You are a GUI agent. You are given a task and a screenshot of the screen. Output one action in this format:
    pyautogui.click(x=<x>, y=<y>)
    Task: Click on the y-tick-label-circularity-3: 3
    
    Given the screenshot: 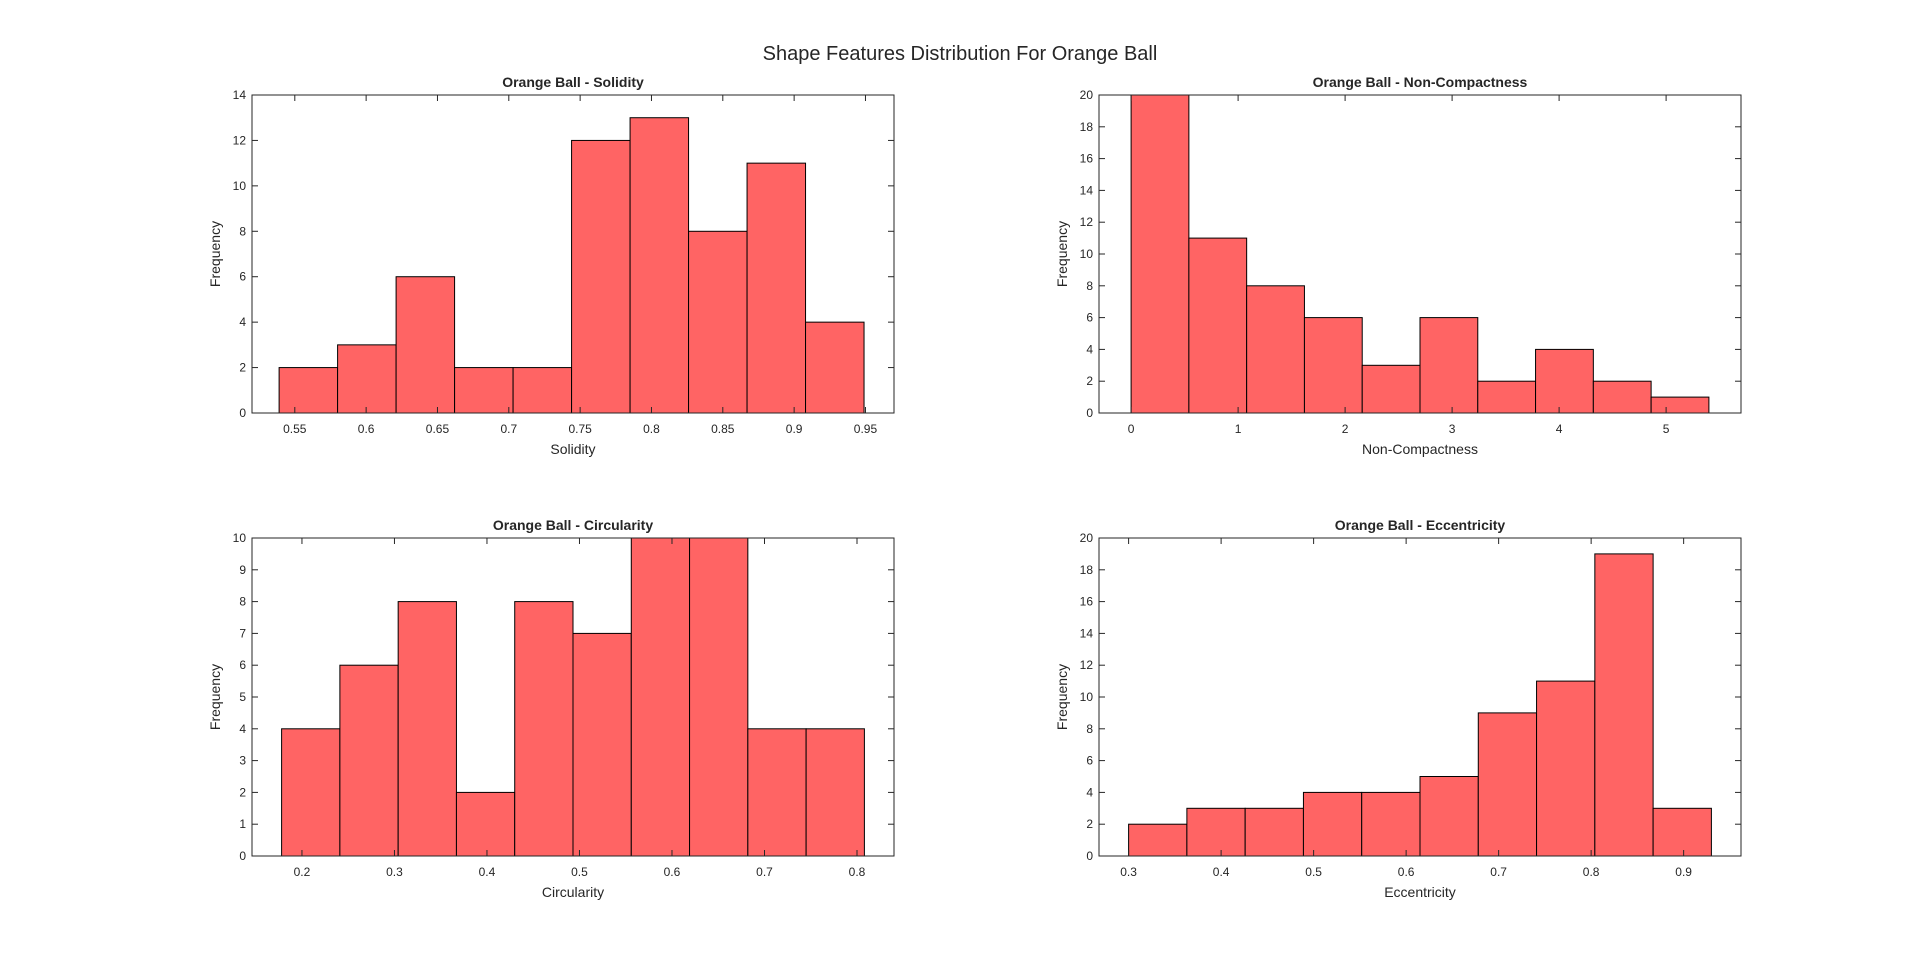 What is the action you would take?
    pyautogui.click(x=242, y=761)
    